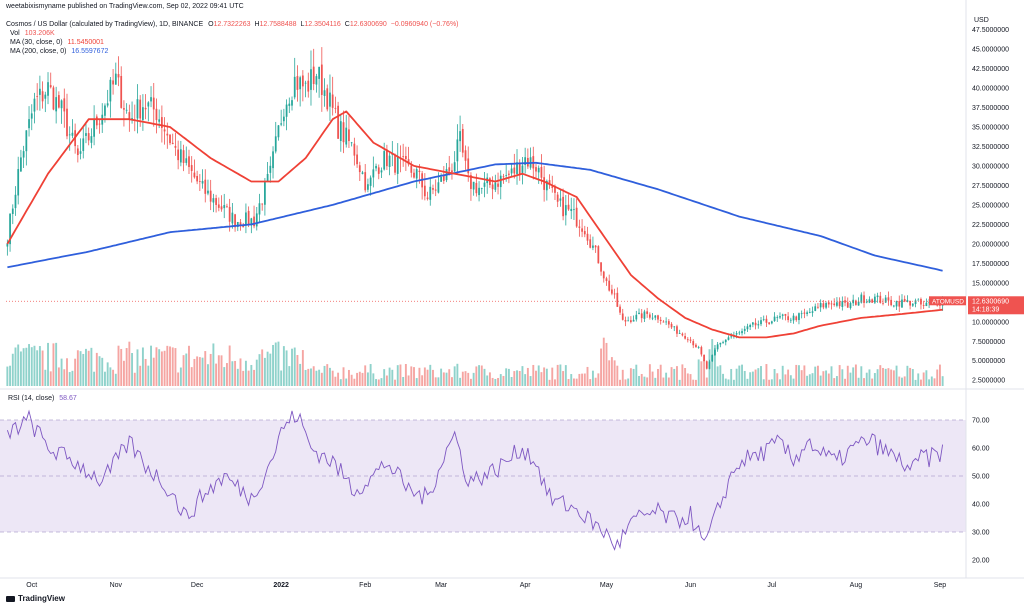  What do you see at coordinates (38, 51) in the screenshot?
I see `ma200-label: MA (200, close, 0)` at bounding box center [38, 51].